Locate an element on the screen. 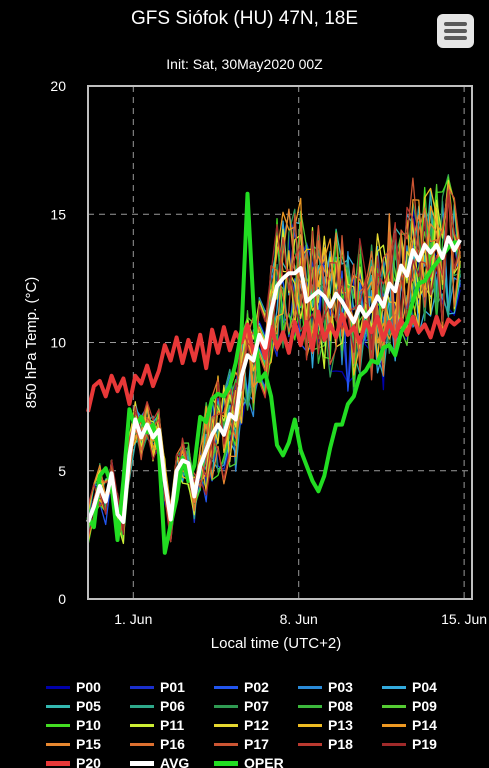 This screenshot has width=489, height=768. legend-item-p04: P04 is located at coordinates (409, 687).